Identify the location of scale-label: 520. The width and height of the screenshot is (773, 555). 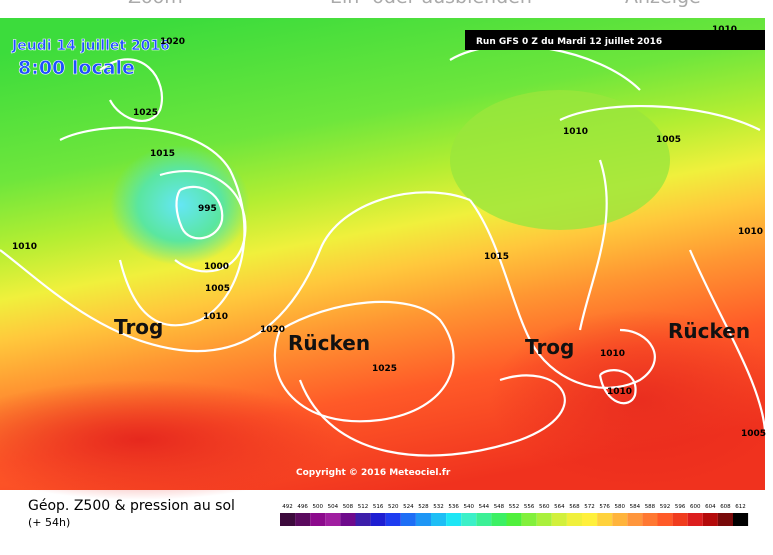
(393, 507).